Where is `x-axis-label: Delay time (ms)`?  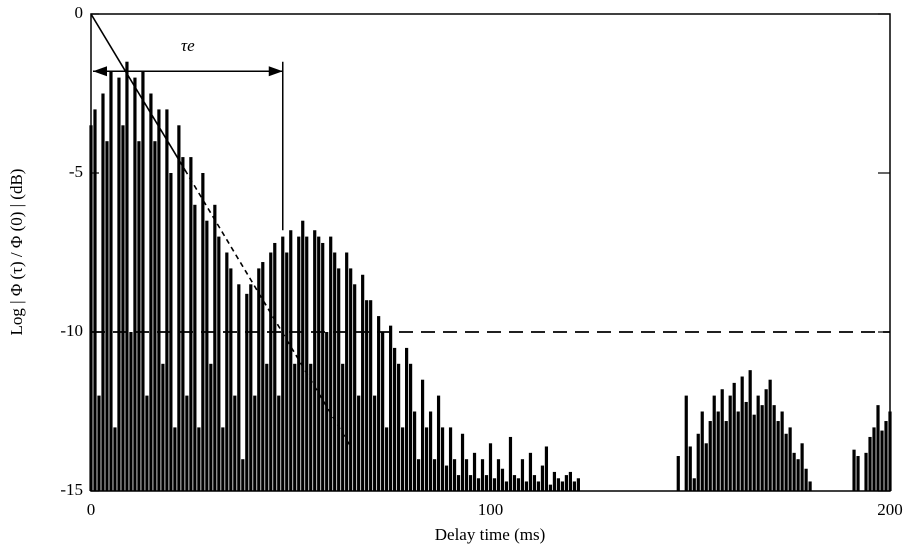
x-axis-label: Delay time (ms) is located at coordinates (490, 534).